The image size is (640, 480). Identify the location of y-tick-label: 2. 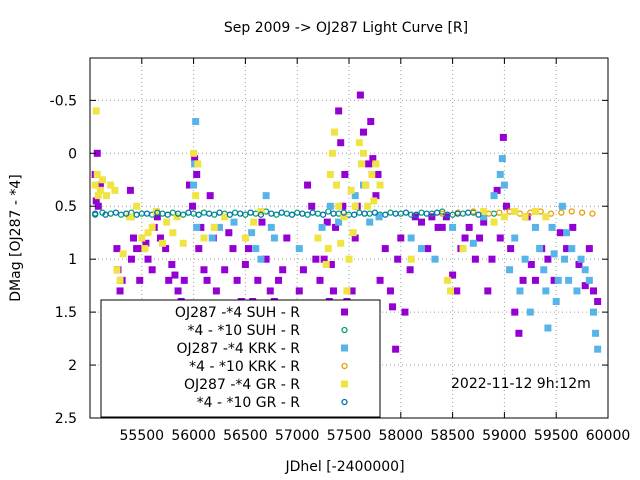
(72, 366).